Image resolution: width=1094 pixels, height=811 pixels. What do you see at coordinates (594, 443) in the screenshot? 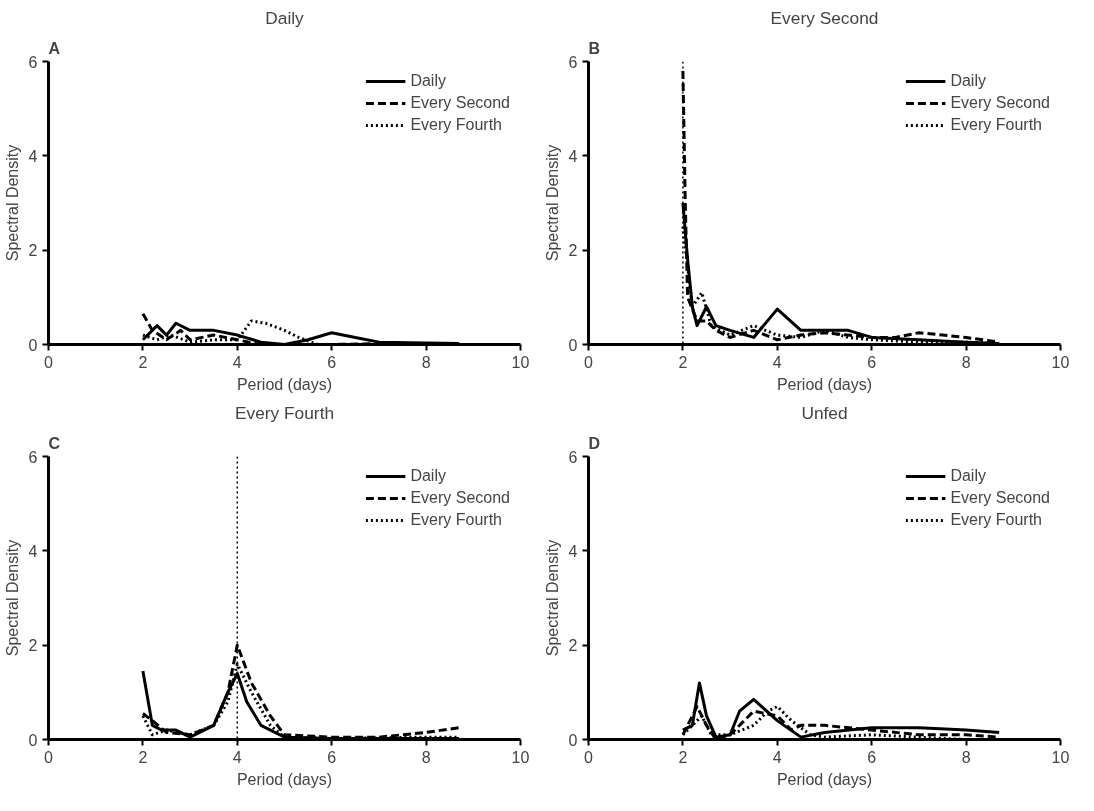
I see `text: D` at bounding box center [594, 443].